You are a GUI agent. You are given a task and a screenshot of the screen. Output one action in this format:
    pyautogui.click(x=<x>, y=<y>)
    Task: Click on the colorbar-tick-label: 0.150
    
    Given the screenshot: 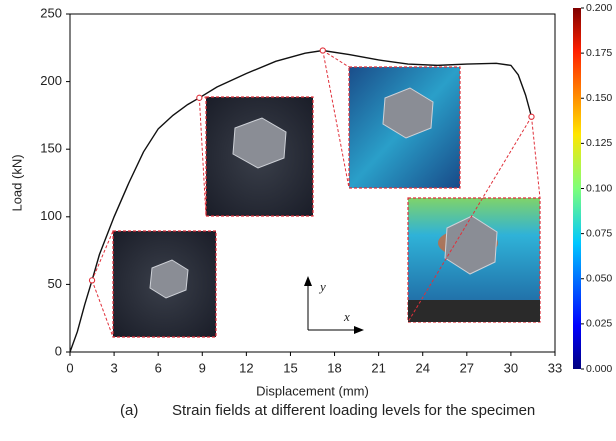 What is the action you would take?
    pyautogui.click(x=599, y=98)
    